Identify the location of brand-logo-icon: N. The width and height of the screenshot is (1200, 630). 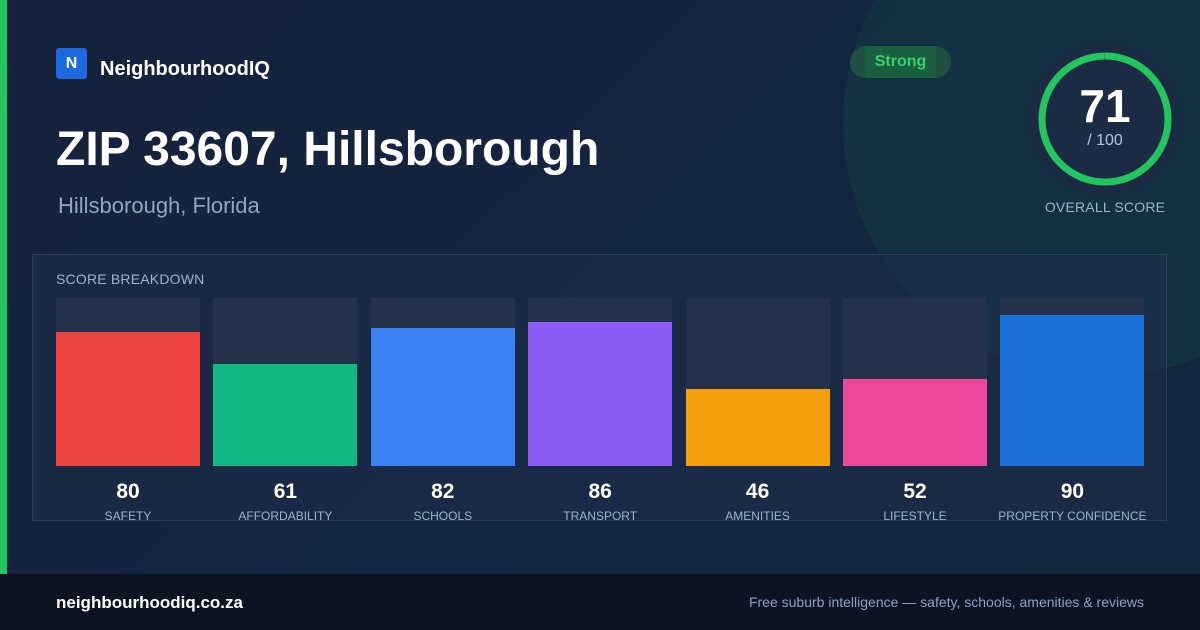
(71, 63).